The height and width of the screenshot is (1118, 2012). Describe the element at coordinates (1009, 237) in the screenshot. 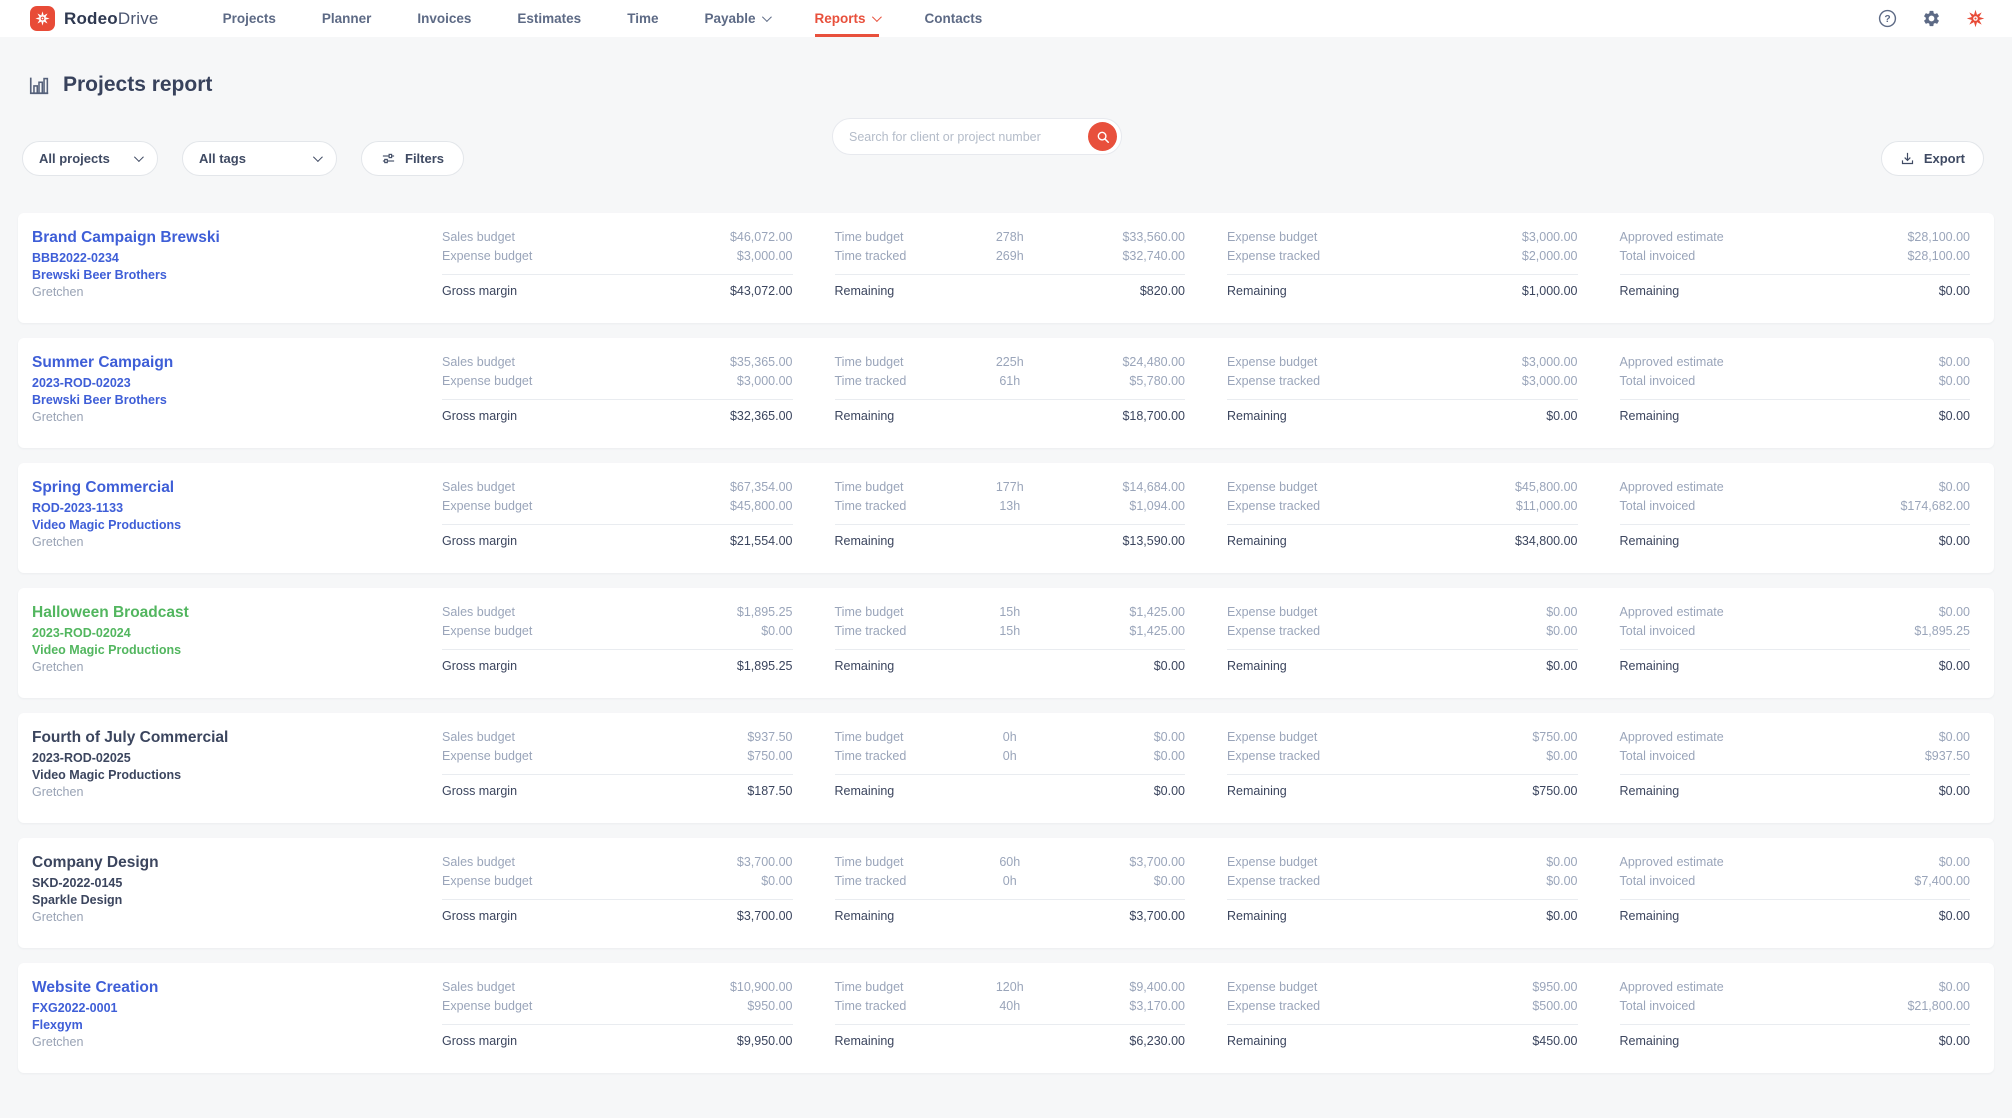

I see `stat-hours: 278h` at that location.